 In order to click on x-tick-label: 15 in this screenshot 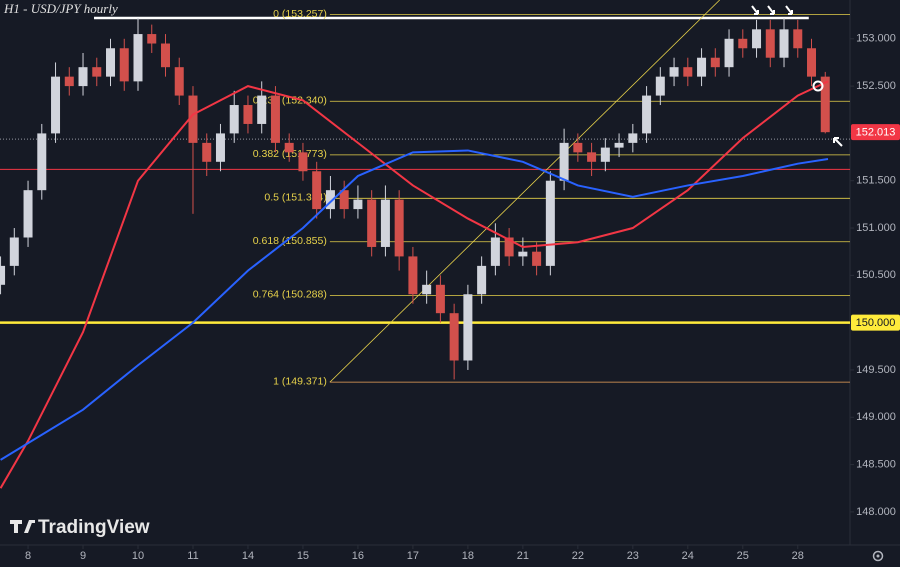, I will do `click(303, 556)`.